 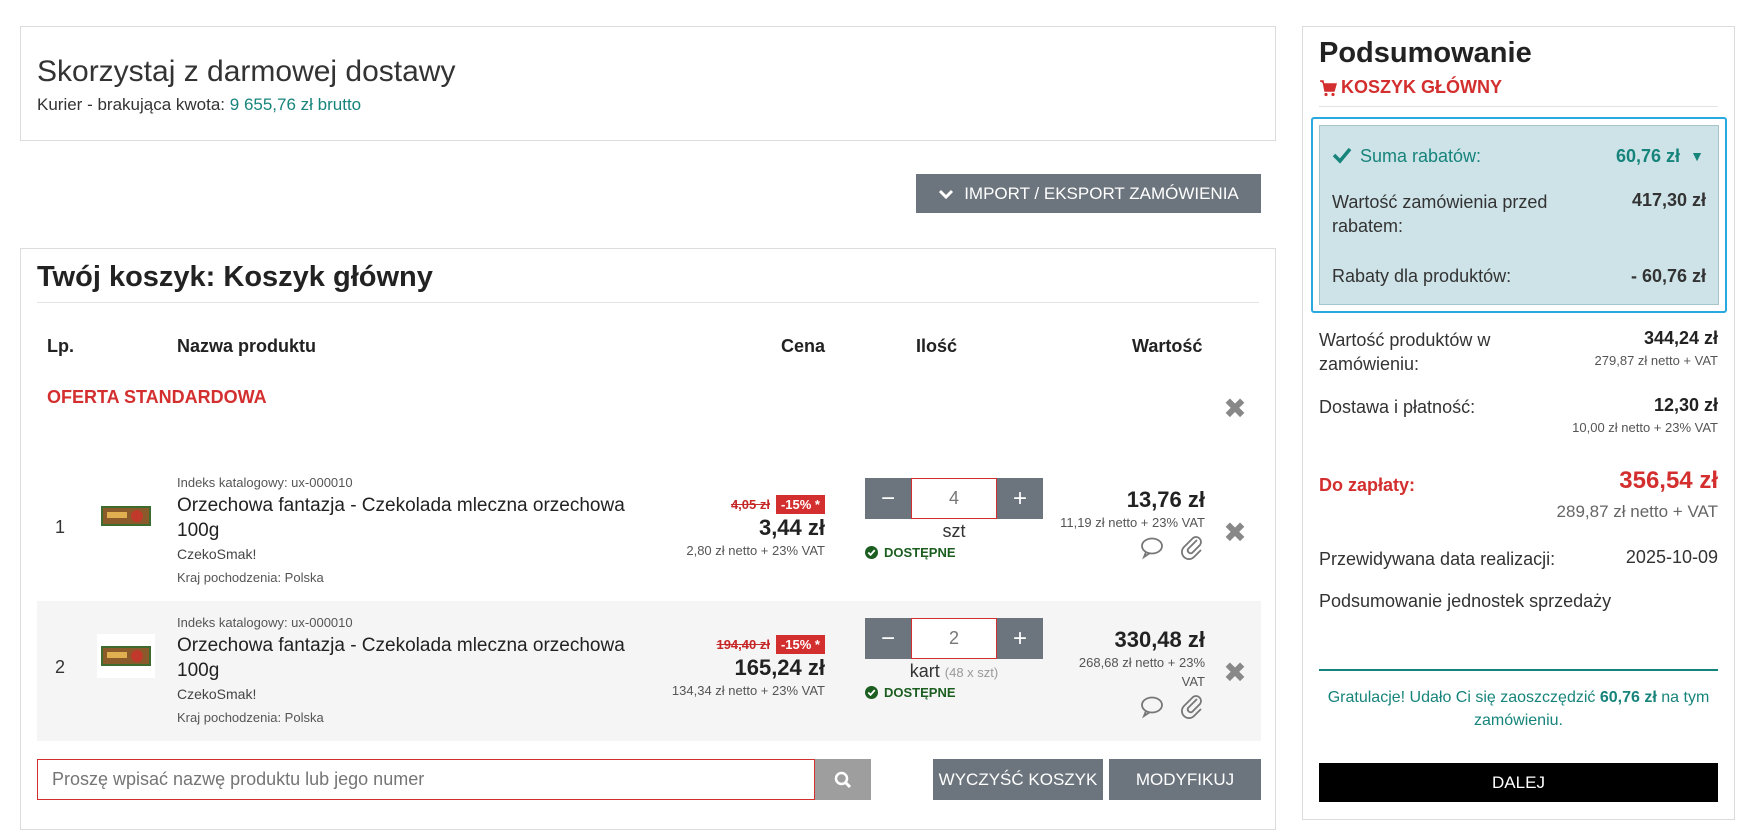 I want to click on row-value-netto: 268,68 zł netto + 23% VAT, so click(x=1141, y=672).